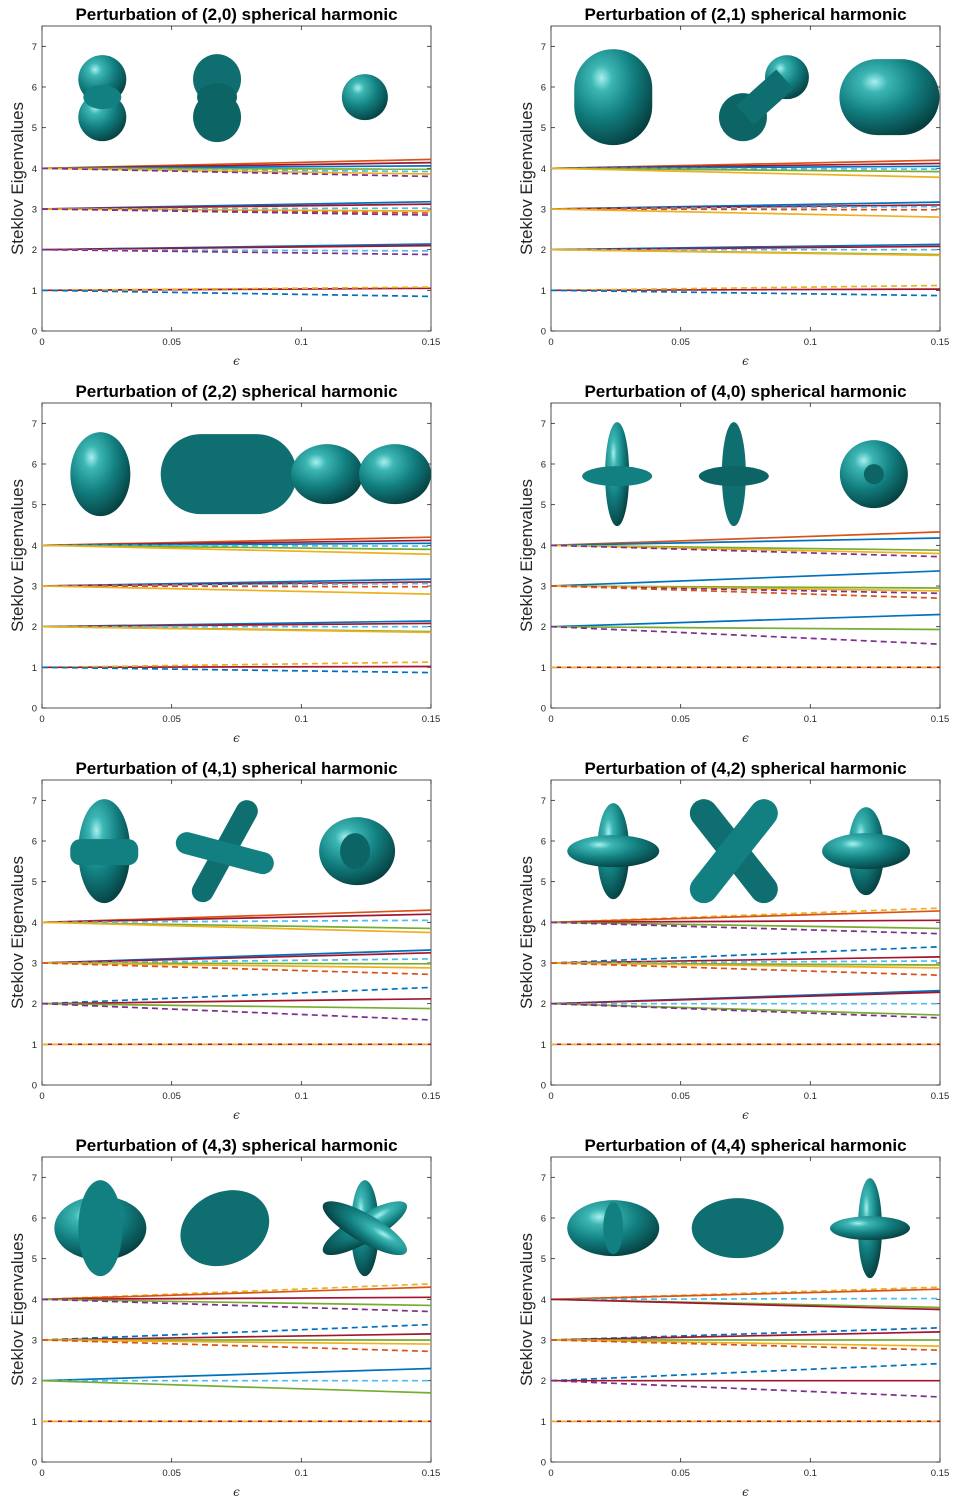 The width and height of the screenshot is (953, 1502). I want to click on chart-title: Perturbation of (2,0) spherical harmonic, so click(236, 14).